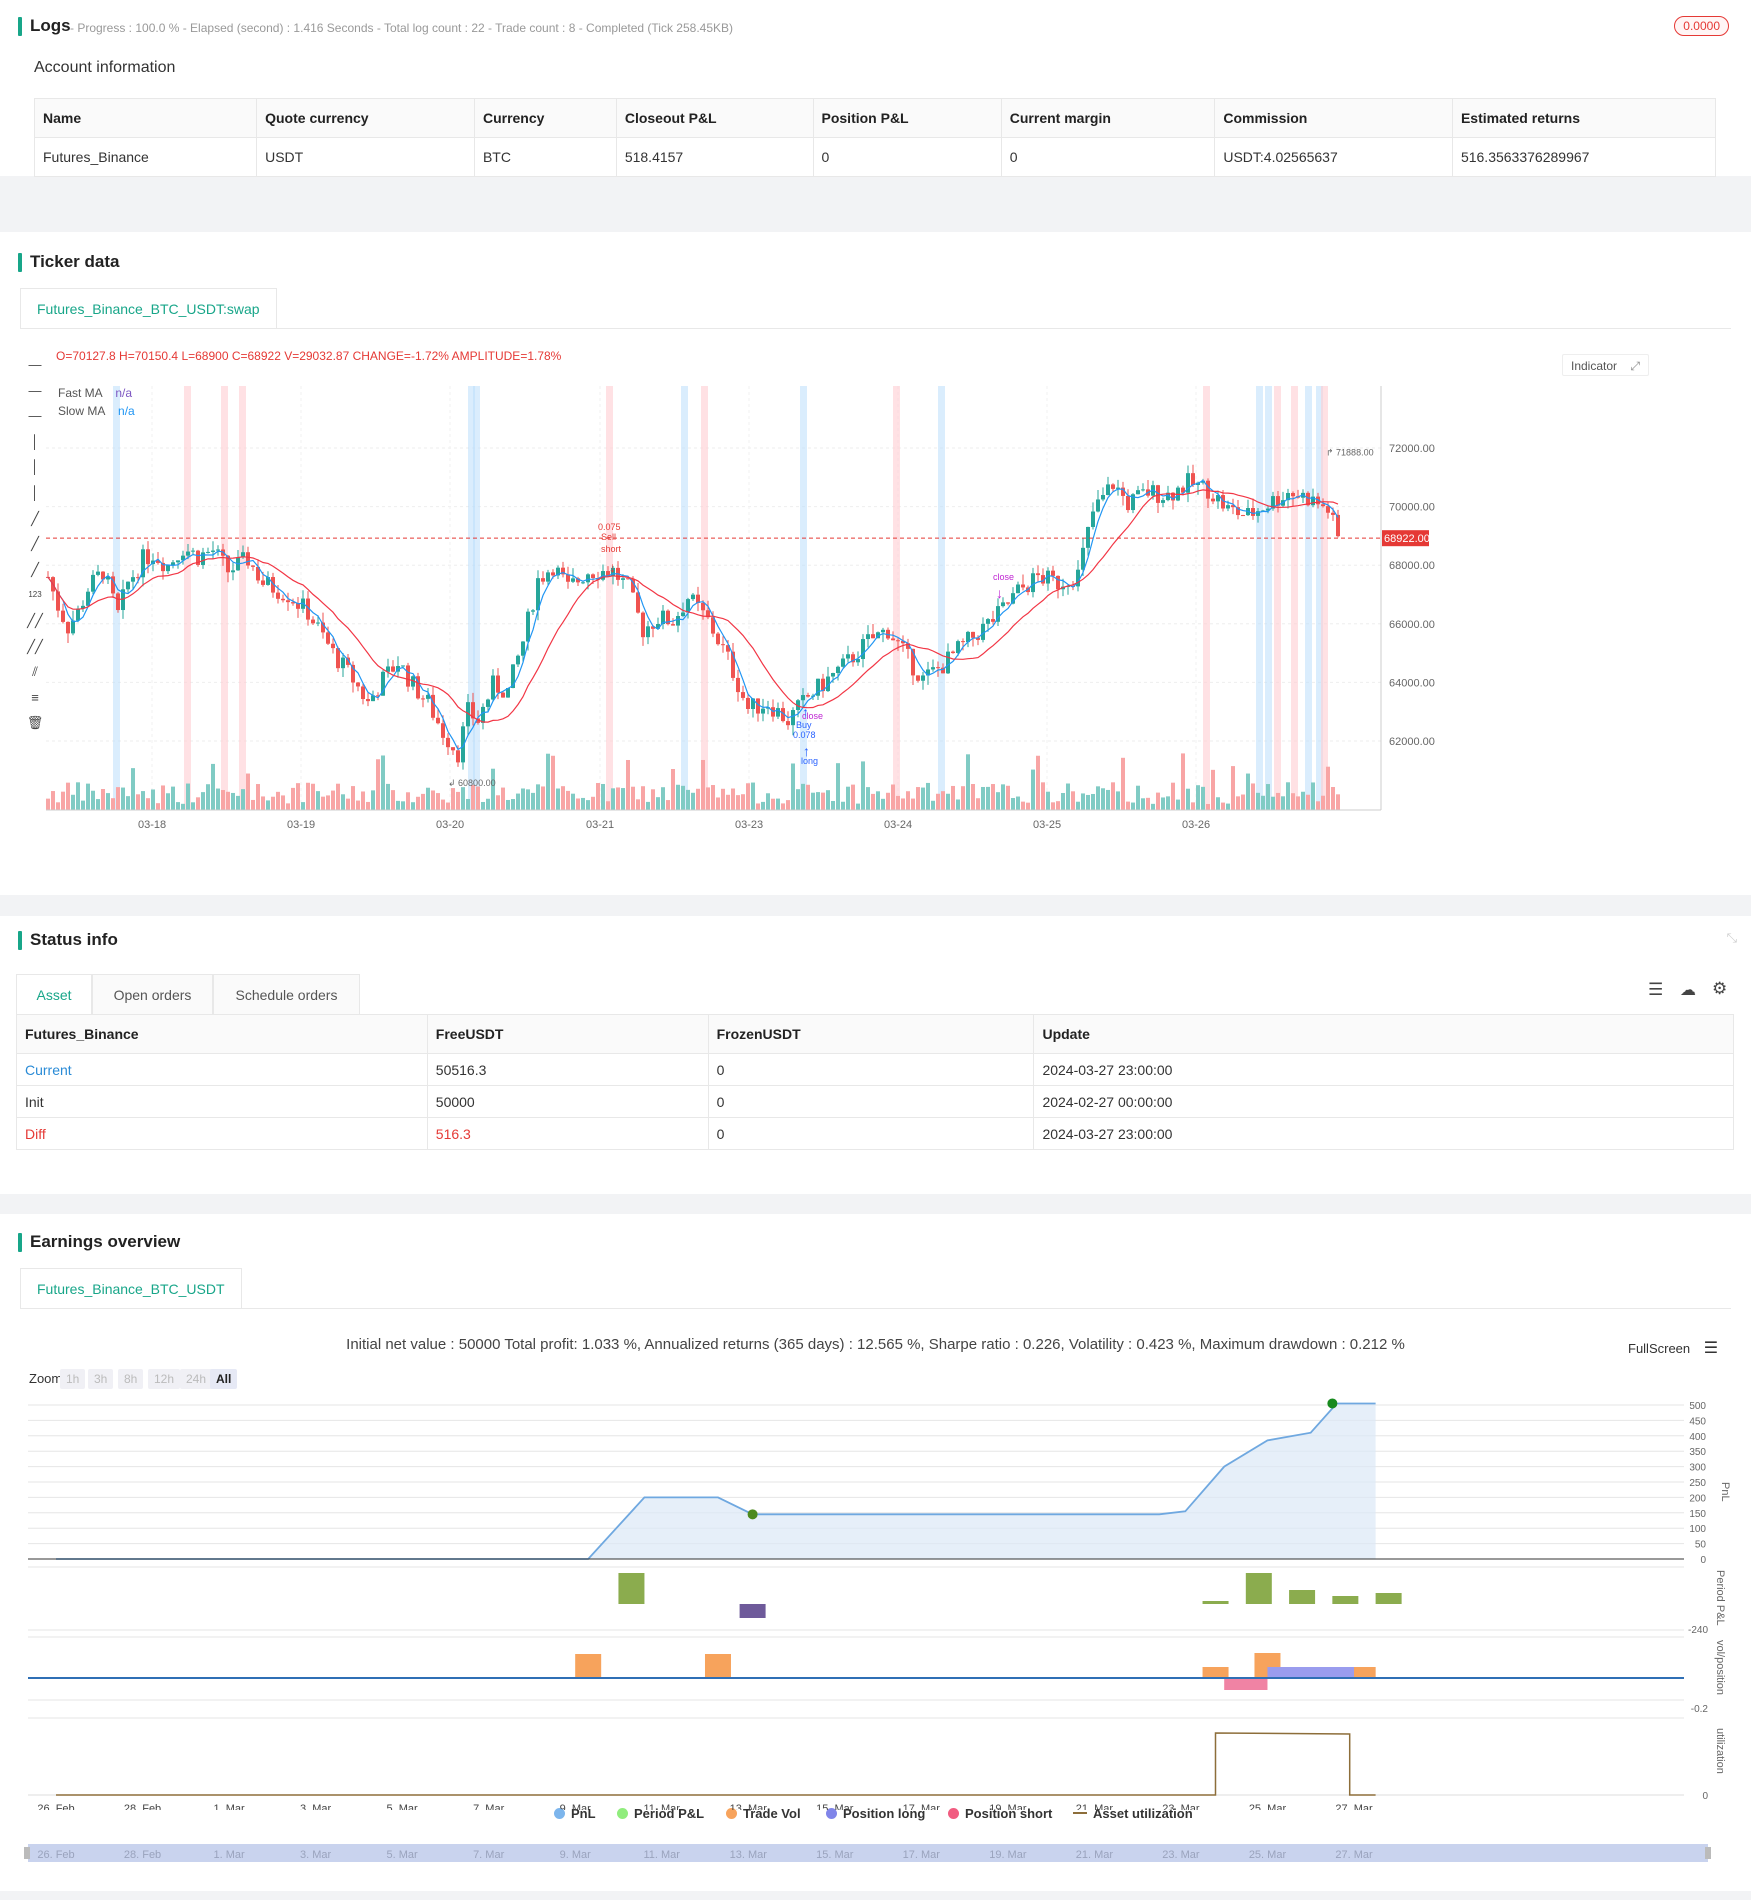  What do you see at coordinates (35, 672) in the screenshot?
I see `pitchfork-icon: ⫽` at bounding box center [35, 672].